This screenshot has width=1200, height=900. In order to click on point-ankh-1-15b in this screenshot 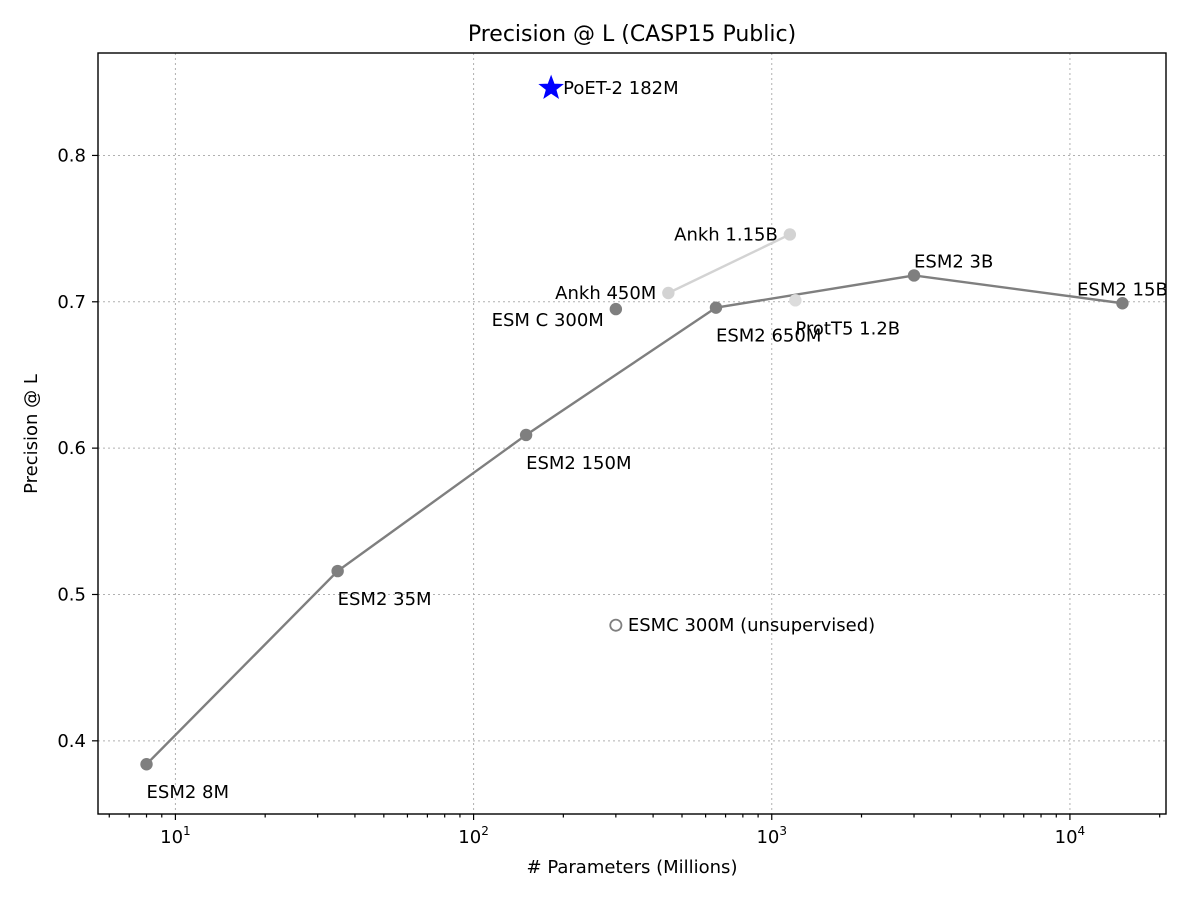, I will do `click(790, 234)`.